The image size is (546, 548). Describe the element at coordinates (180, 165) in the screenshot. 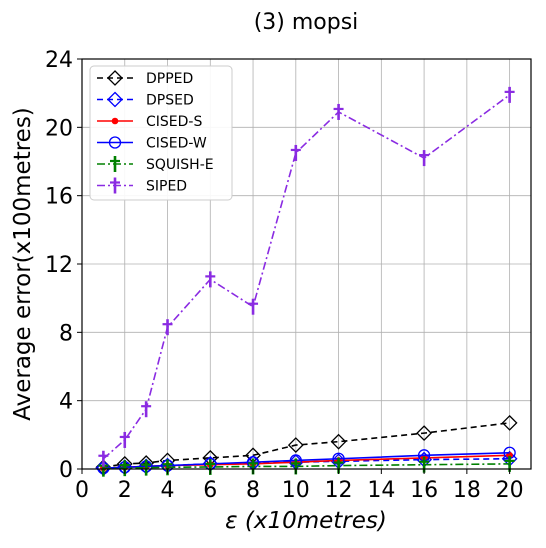

I see `legend-label: SQUISH-E` at that location.